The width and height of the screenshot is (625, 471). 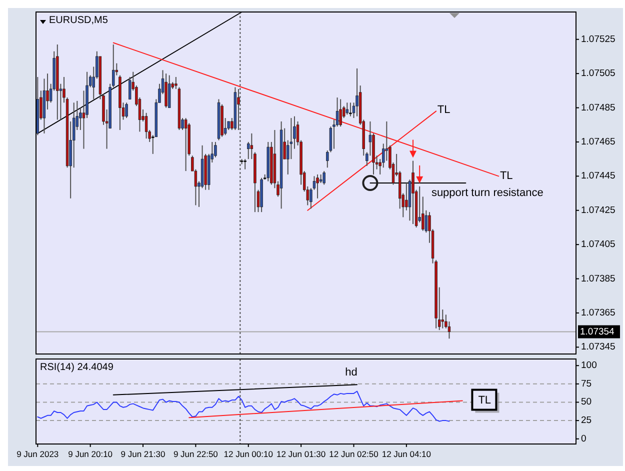 What do you see at coordinates (597, 332) in the screenshot?
I see `ref-line-label: 1.07354` at bounding box center [597, 332].